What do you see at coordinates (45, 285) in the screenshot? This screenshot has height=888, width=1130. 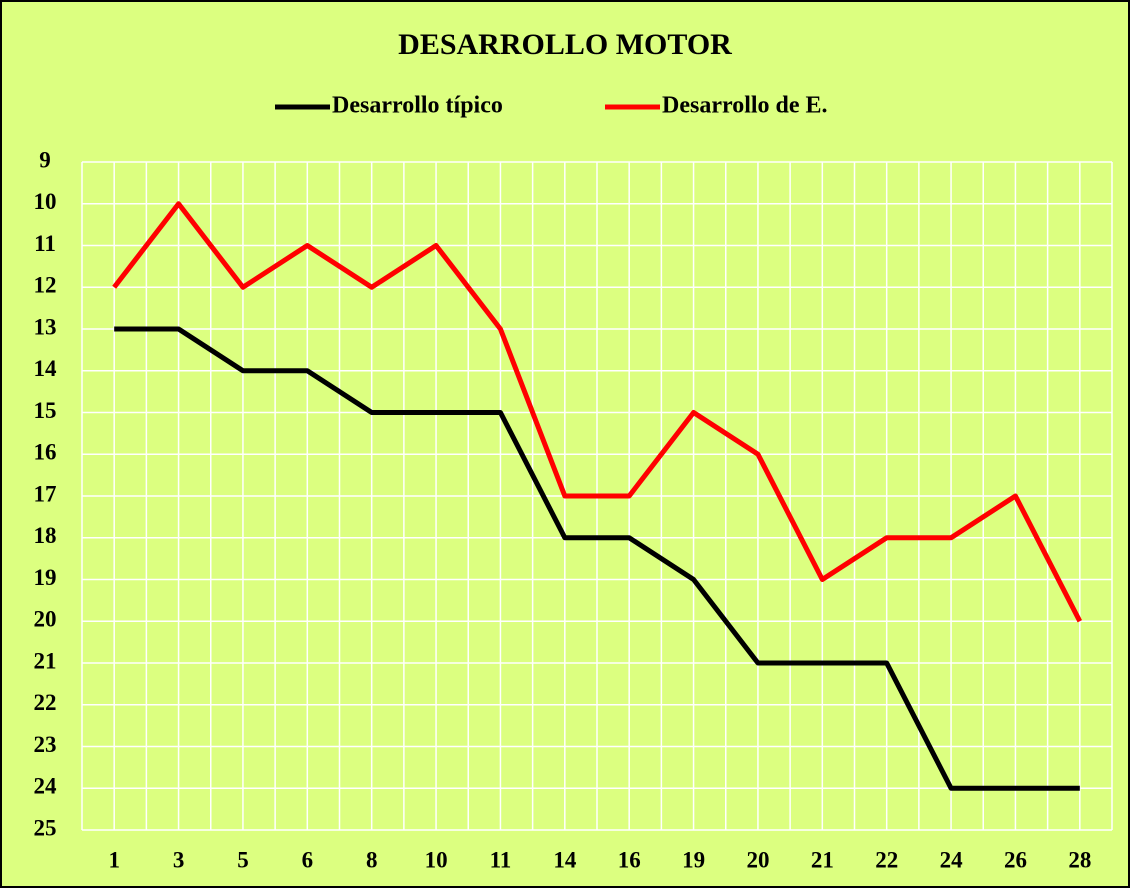 I see `y-tick-label: 12` at bounding box center [45, 285].